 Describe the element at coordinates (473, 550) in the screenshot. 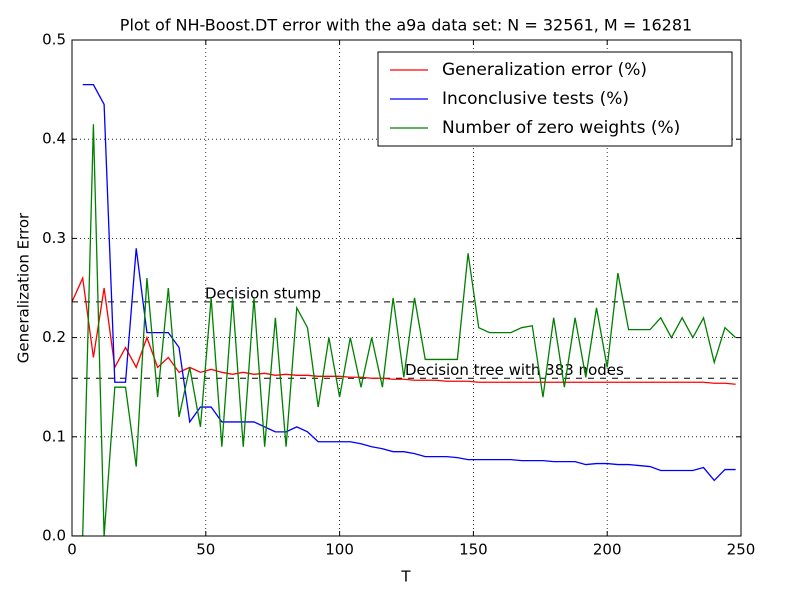

I see `x-tick-label: 150` at that location.